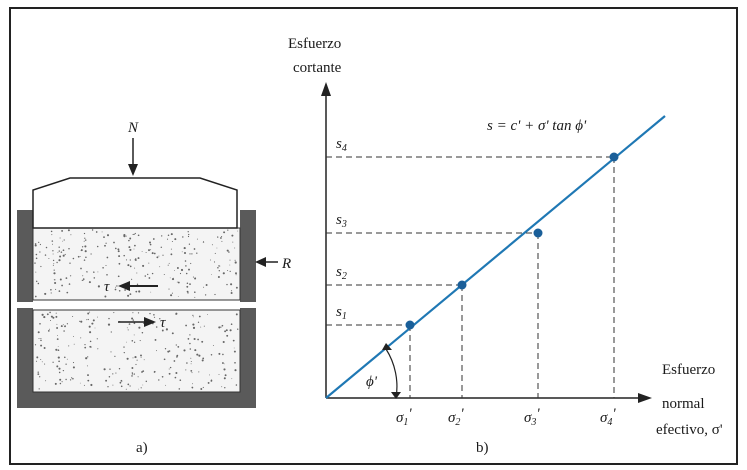  Describe the element at coordinates (286, 264) in the screenshot. I see `reaction-force-label: R` at that location.